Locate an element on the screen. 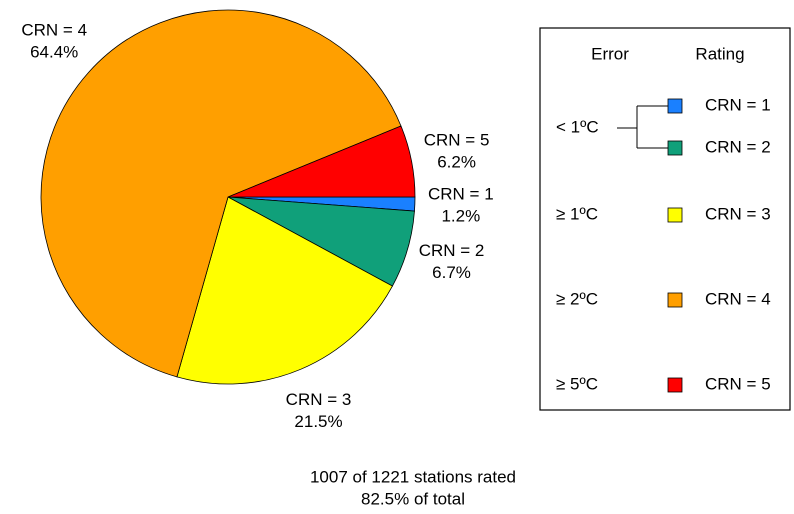  slice-value-label: 21.5% is located at coordinates (318, 421).